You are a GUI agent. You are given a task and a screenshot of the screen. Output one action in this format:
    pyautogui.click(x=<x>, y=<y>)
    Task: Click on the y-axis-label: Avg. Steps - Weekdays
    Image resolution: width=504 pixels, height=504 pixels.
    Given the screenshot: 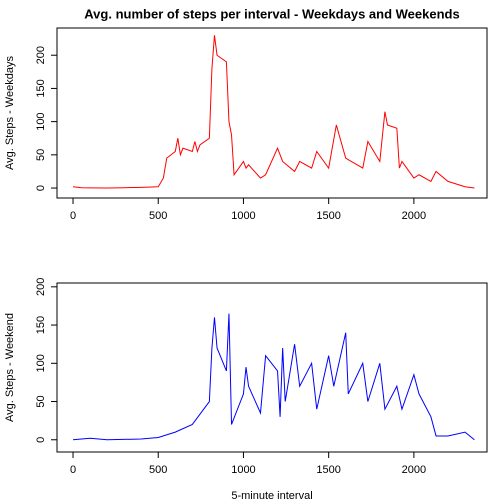 What is the action you would take?
    pyautogui.click(x=10, y=113)
    